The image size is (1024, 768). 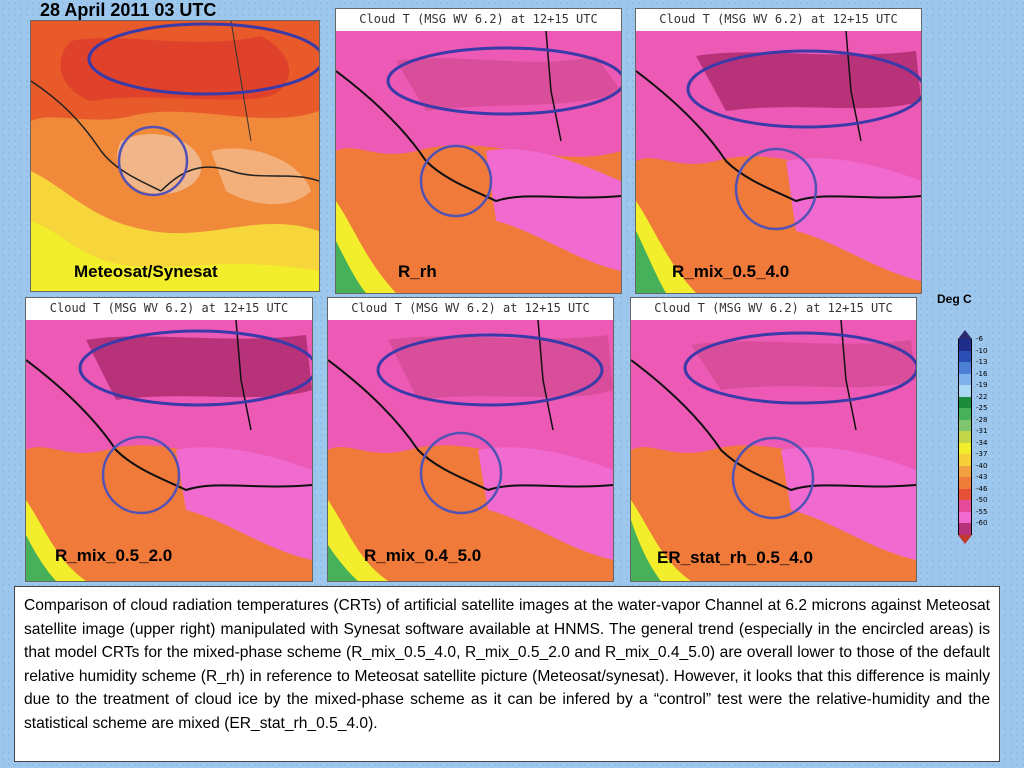 I want to click on colorbar-level-label: -22, so click(x=982, y=396).